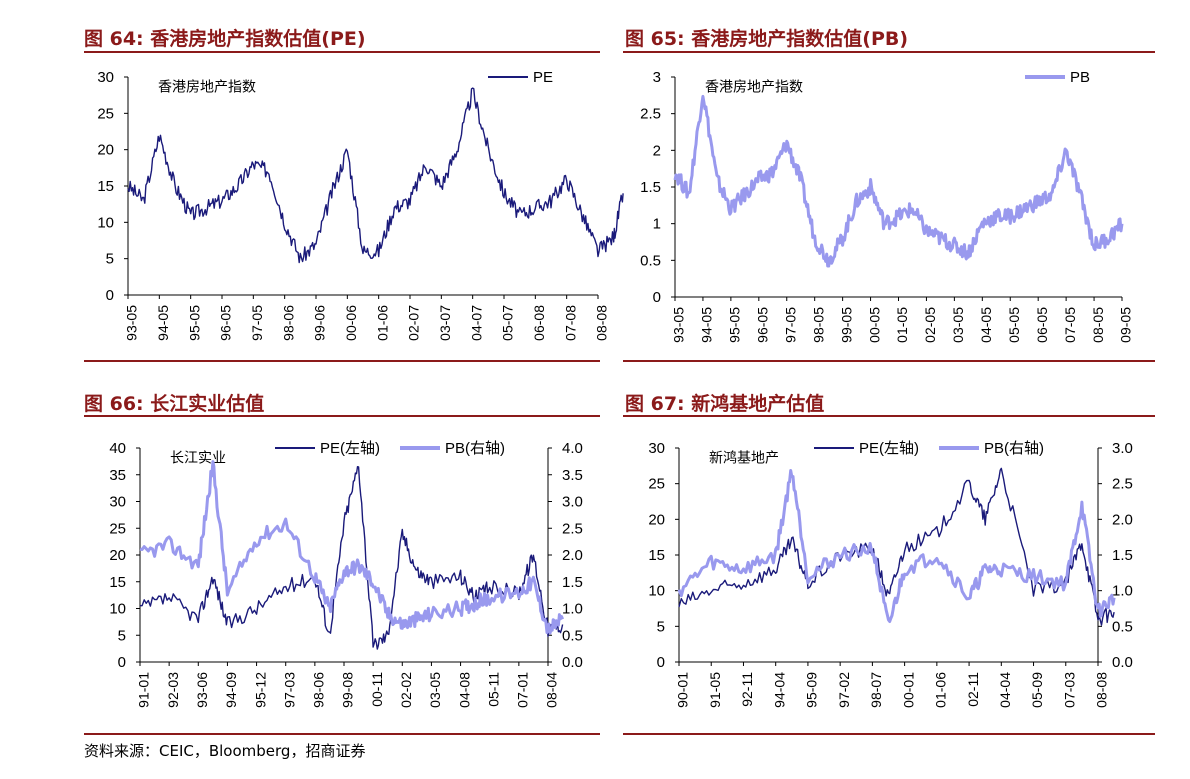 The height and width of the screenshot is (779, 1190). Describe the element at coordinates (572, 555) in the screenshot. I see `y2-tick-label: 2.0` at that location.